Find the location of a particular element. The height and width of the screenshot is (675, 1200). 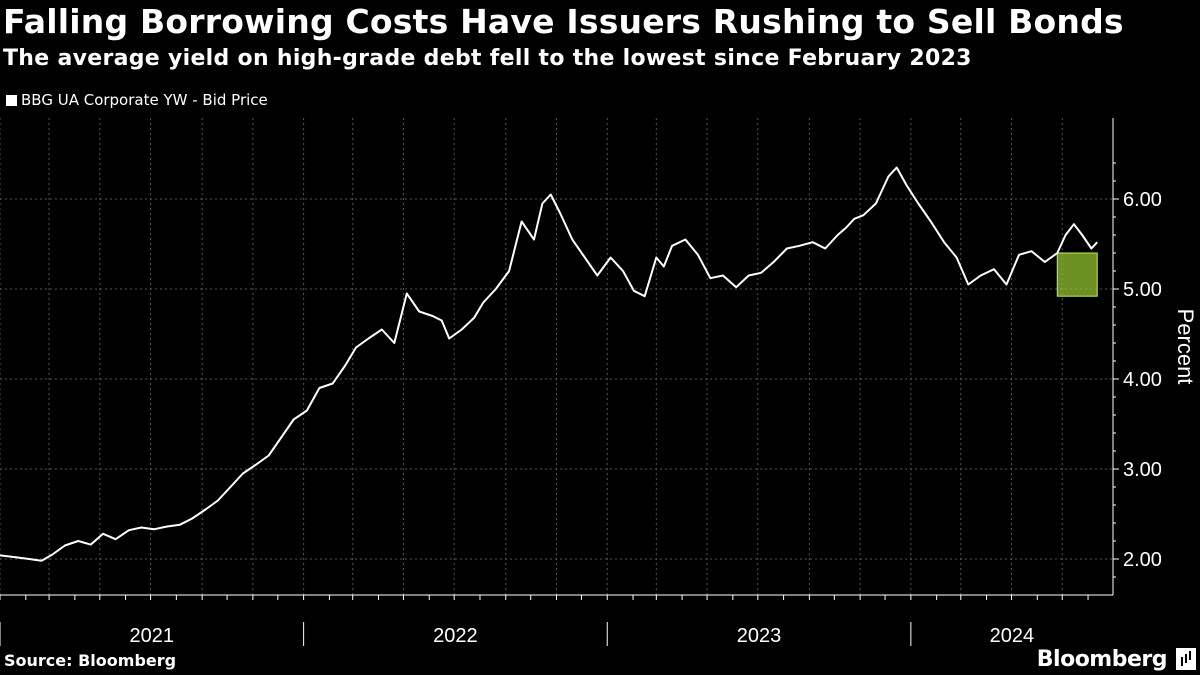

y-tick-label: 5.00 is located at coordinates (1142, 290).